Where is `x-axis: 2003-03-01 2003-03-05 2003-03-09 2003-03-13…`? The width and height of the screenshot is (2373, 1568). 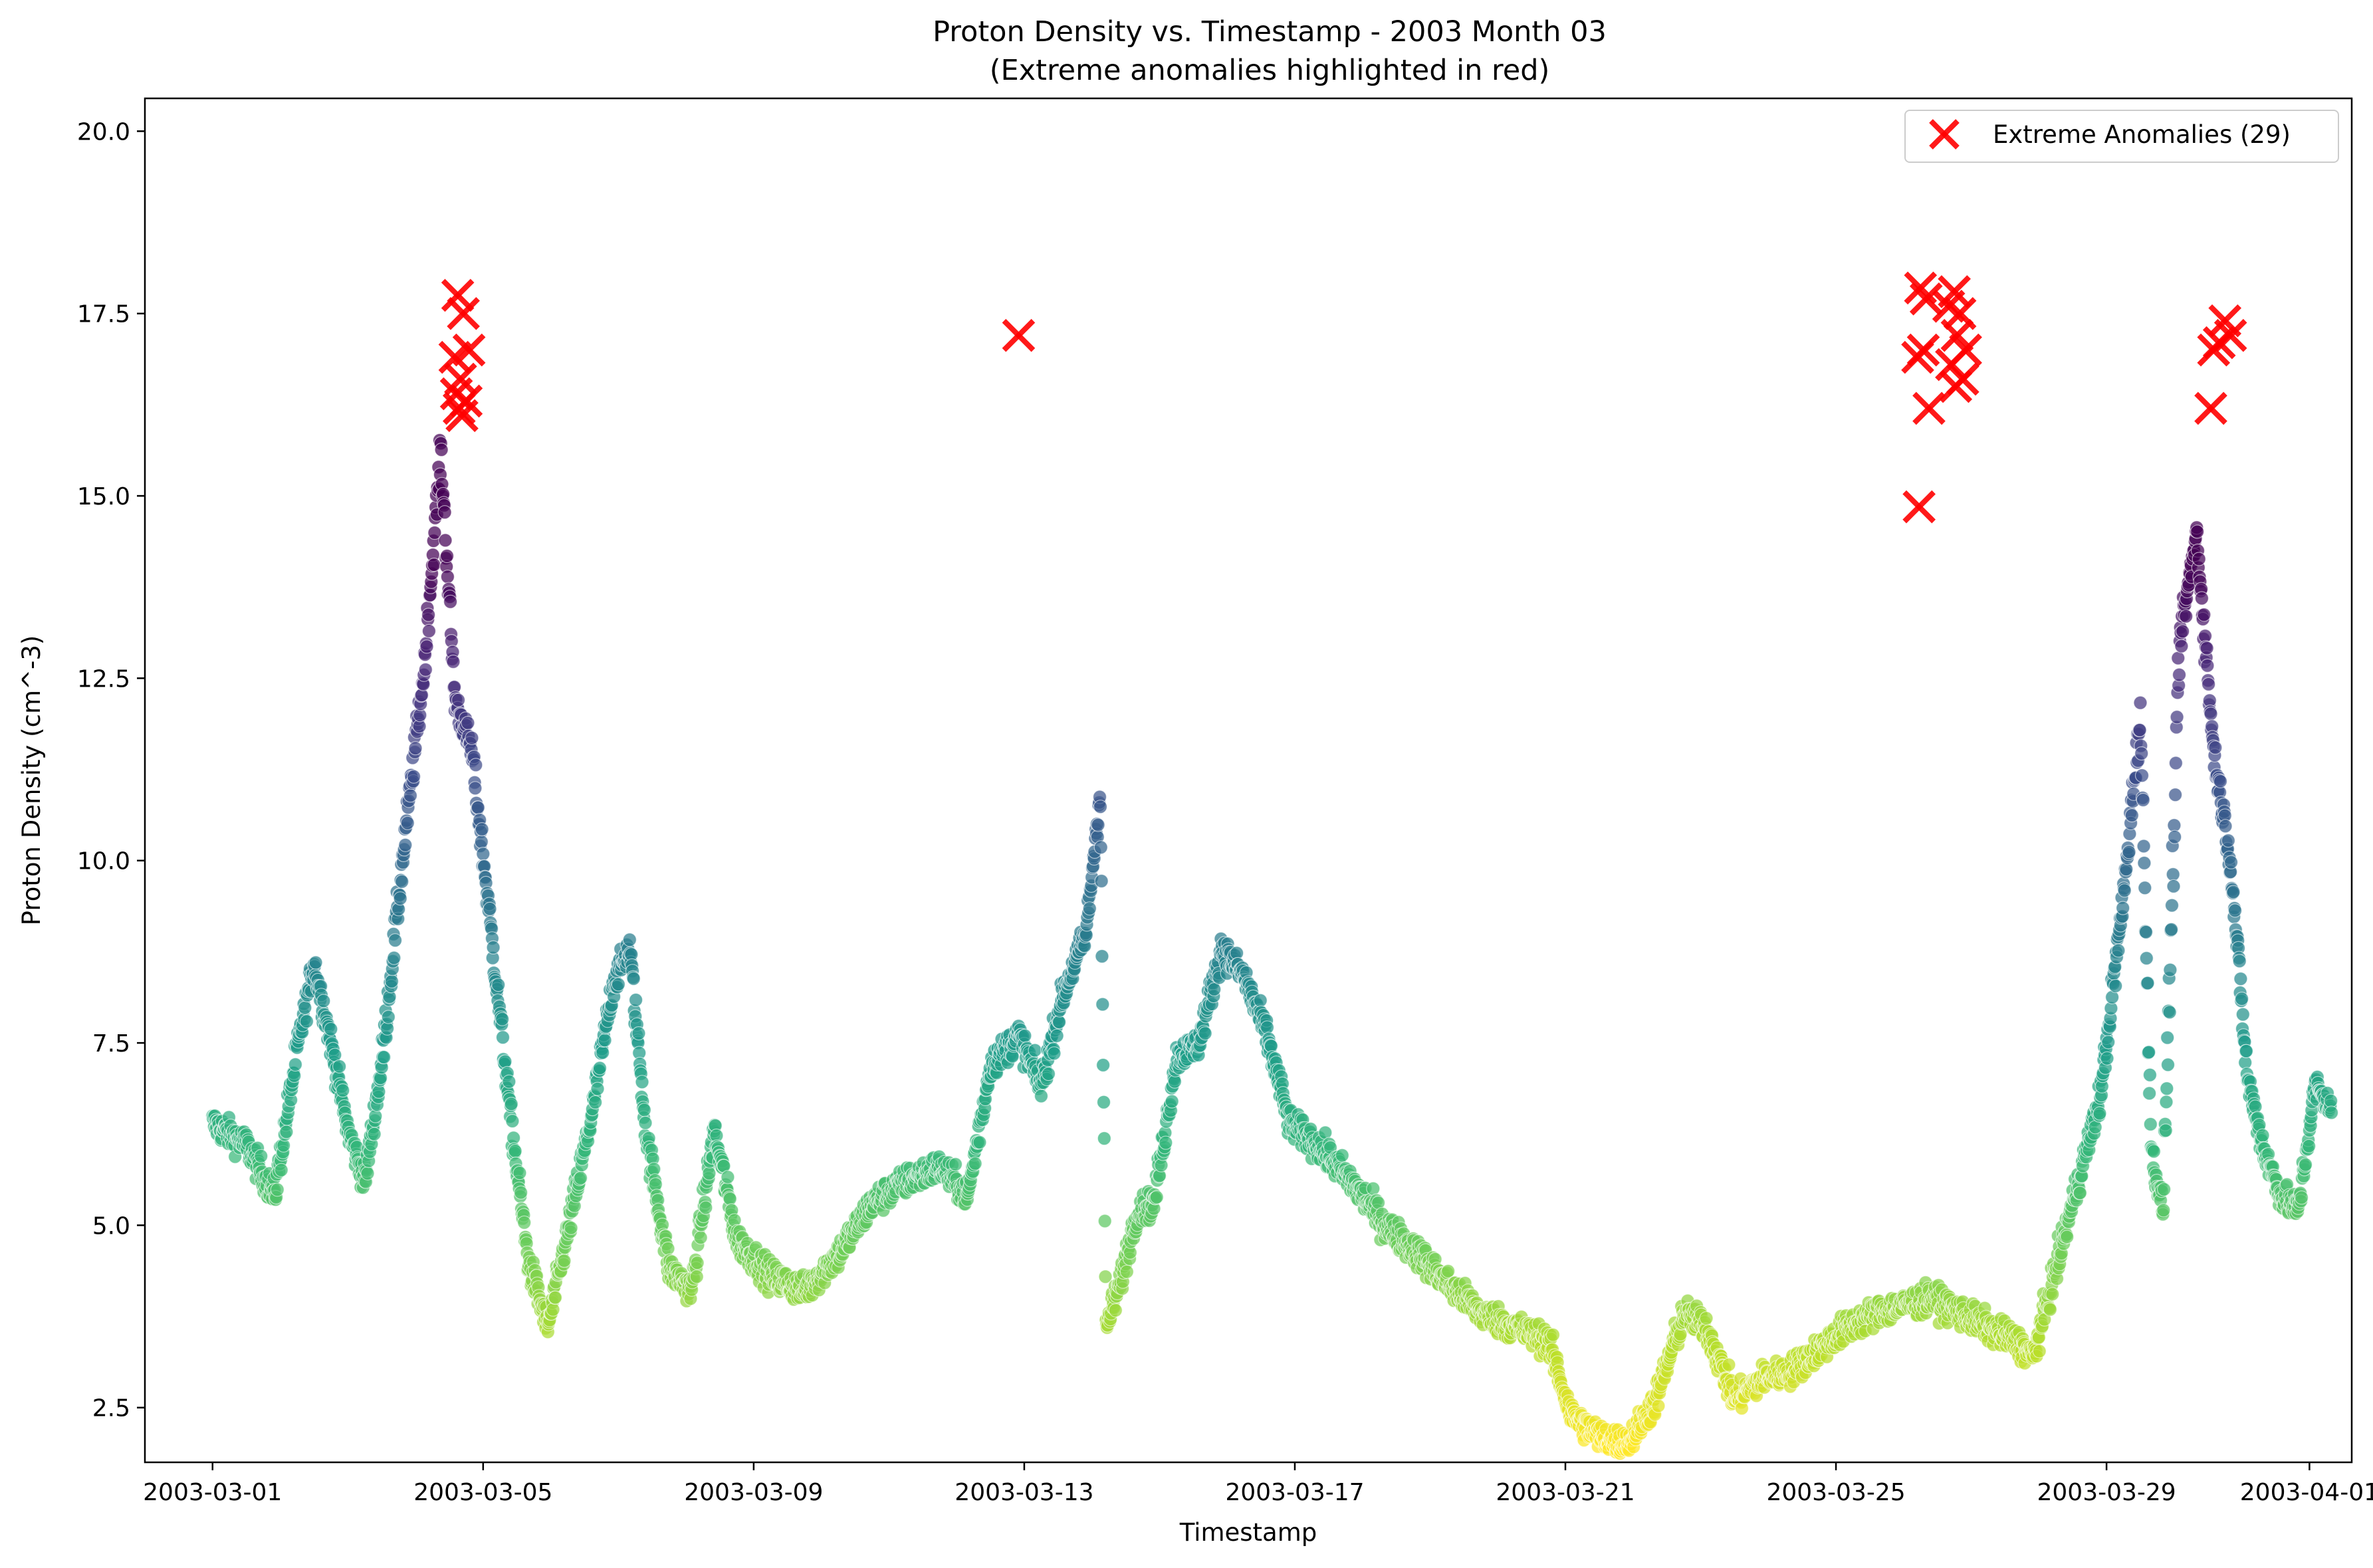 x-axis: 2003-03-01 2003-03-05 2003-03-09 2003-03-13… is located at coordinates (1258, 1484).